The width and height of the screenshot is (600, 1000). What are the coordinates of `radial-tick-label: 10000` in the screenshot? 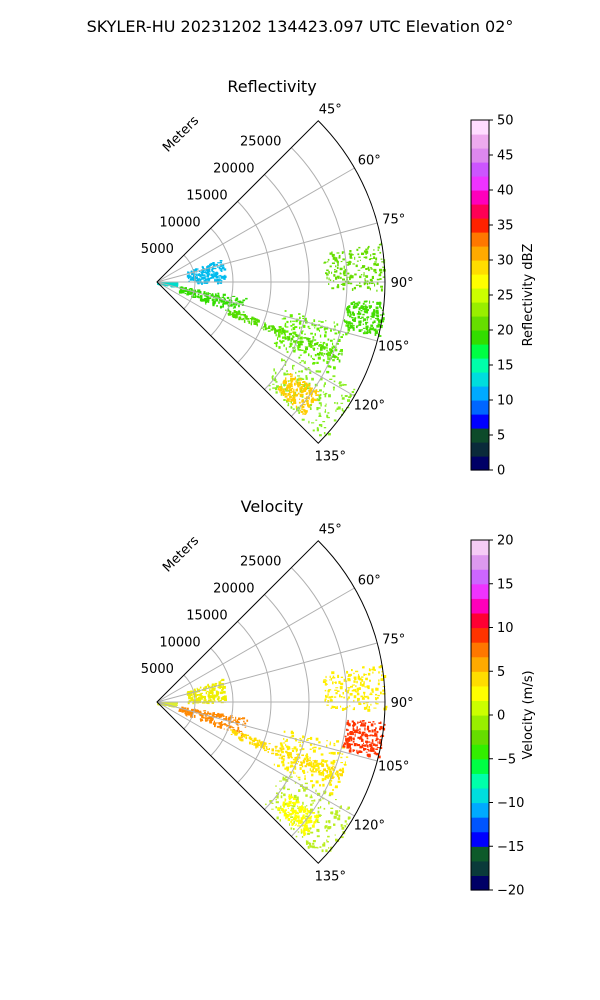 It's located at (179, 642).